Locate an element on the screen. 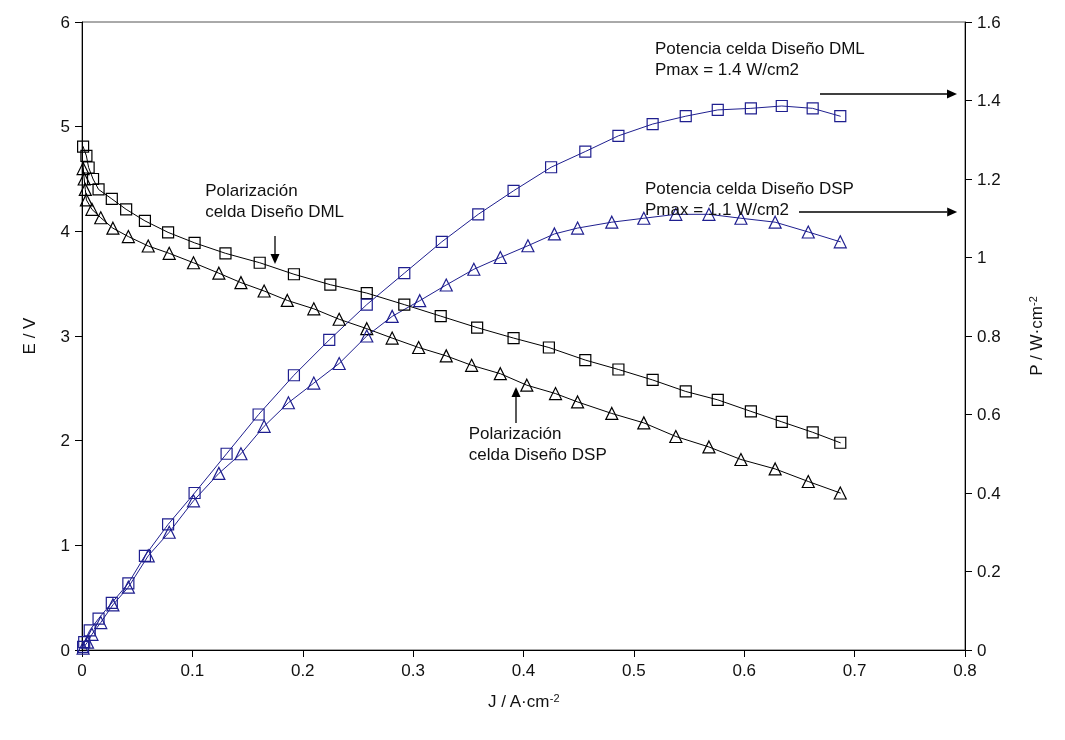  y2-tick-label: 1.2 is located at coordinates (989, 179).